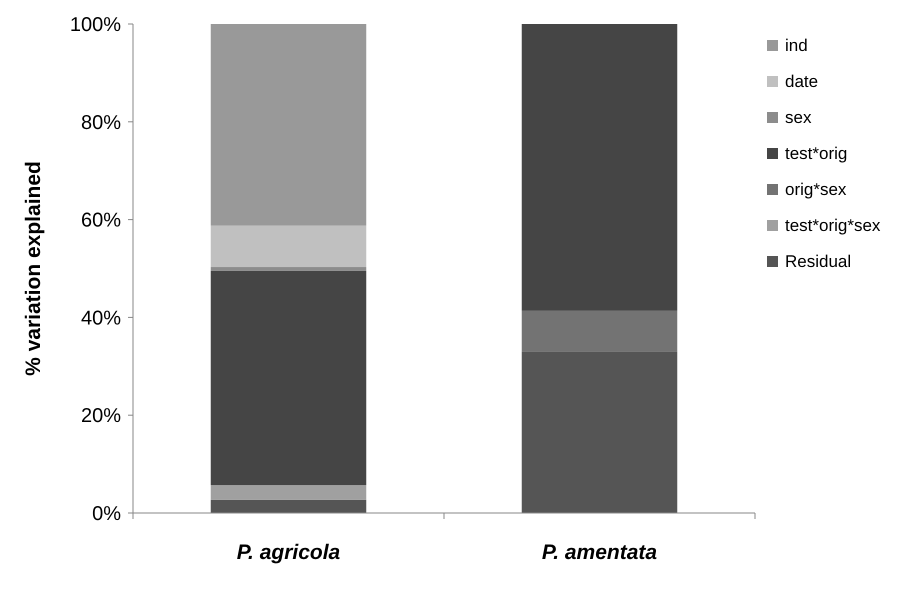 The width and height of the screenshot is (898, 589). Describe the element at coordinates (816, 189) in the screenshot. I see `legend-label: orig*sex` at that location.